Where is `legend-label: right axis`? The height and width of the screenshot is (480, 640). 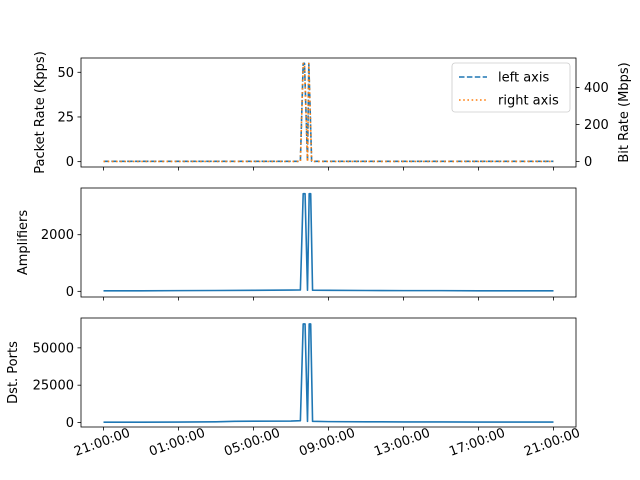 legend-label: right axis is located at coordinates (528, 101).